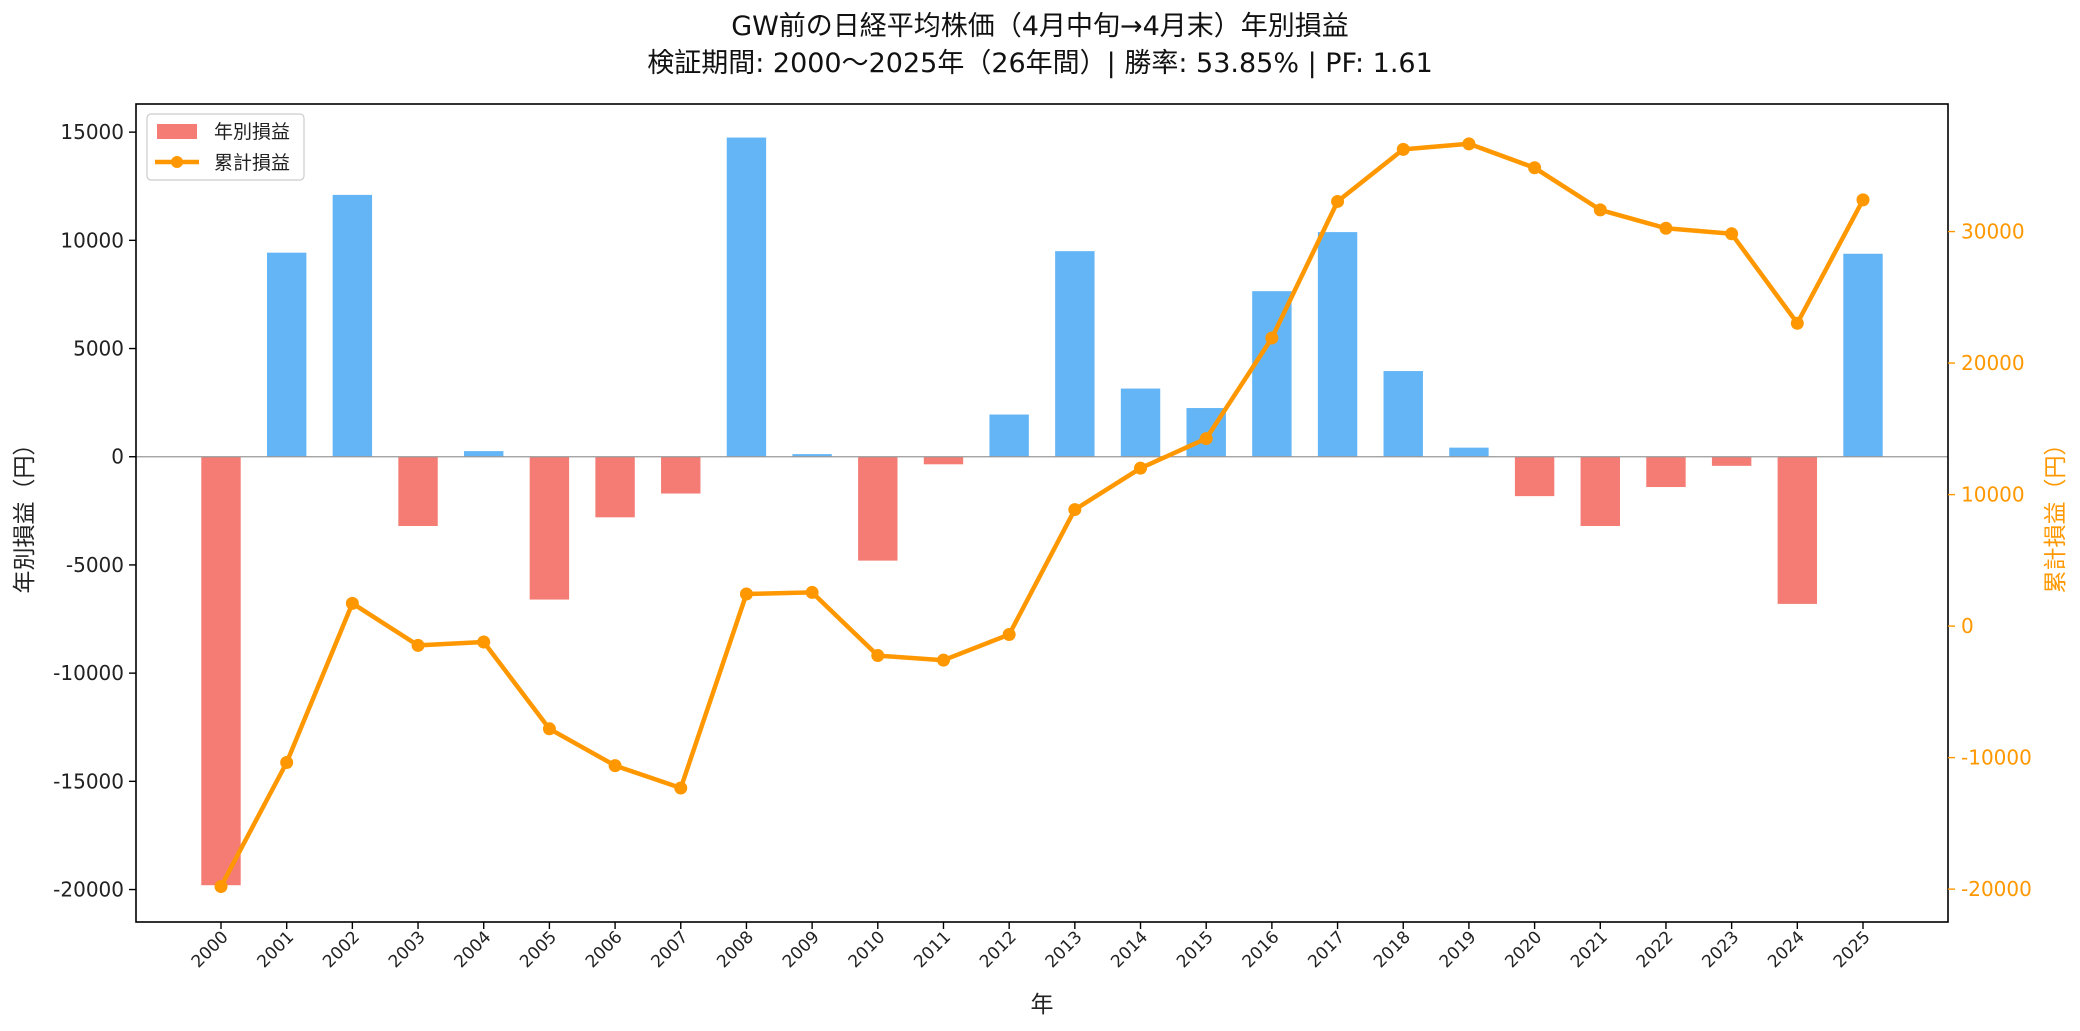 This screenshot has height=1031, width=2080. Describe the element at coordinates (1272, 374) in the screenshot. I see `bar-2016` at that location.